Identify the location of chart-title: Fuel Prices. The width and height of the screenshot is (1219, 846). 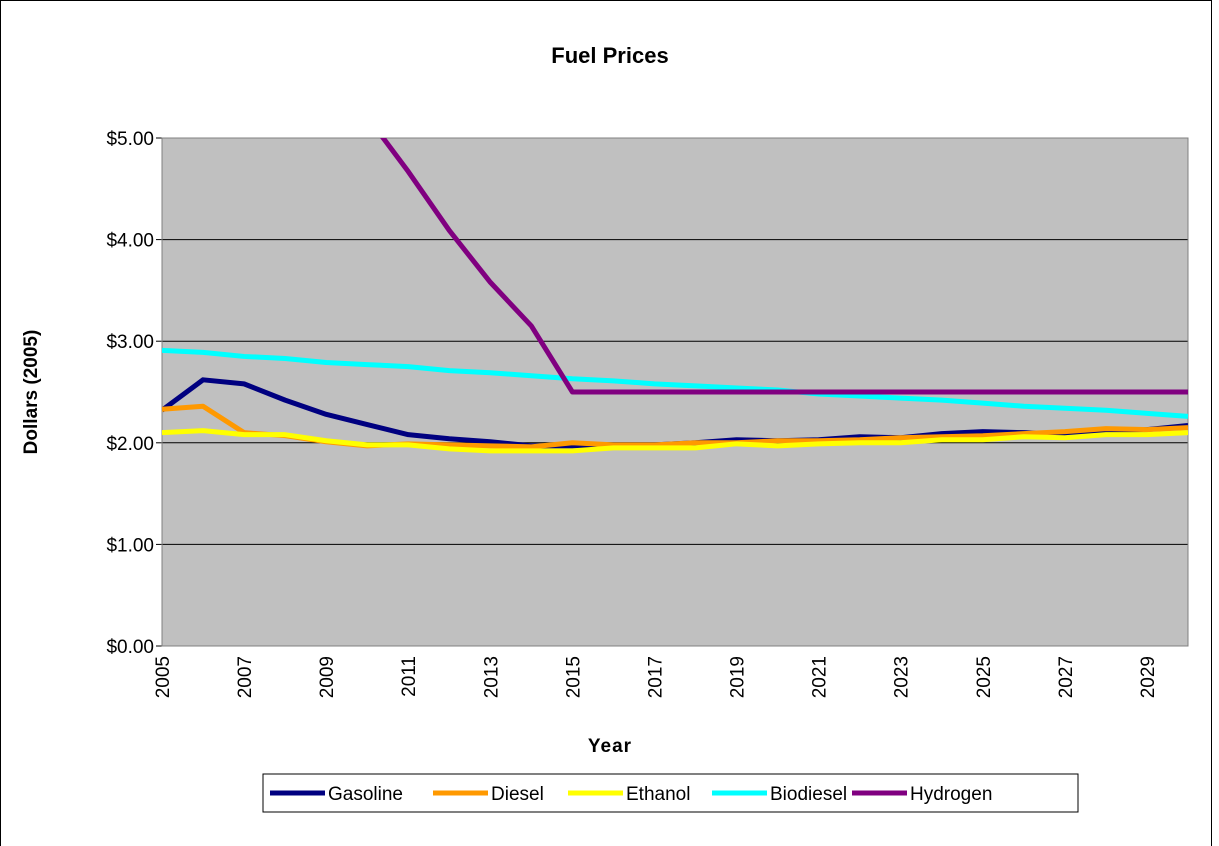
(609, 55).